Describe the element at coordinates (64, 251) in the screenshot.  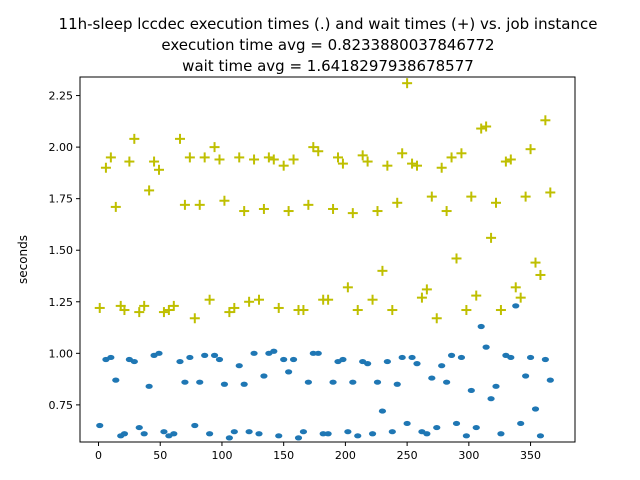
I see `y-axis: 0.75 1.00 1.25 1.50 1.75 2.00 2.25` at that location.